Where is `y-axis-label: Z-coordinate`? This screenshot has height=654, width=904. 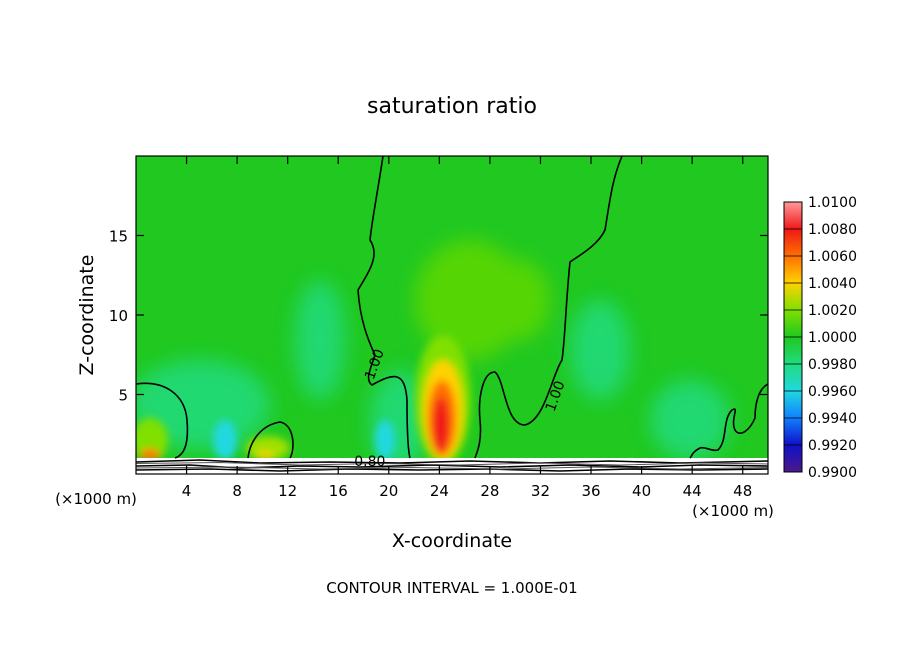 y-axis-label: Z-coordinate is located at coordinates (87, 315).